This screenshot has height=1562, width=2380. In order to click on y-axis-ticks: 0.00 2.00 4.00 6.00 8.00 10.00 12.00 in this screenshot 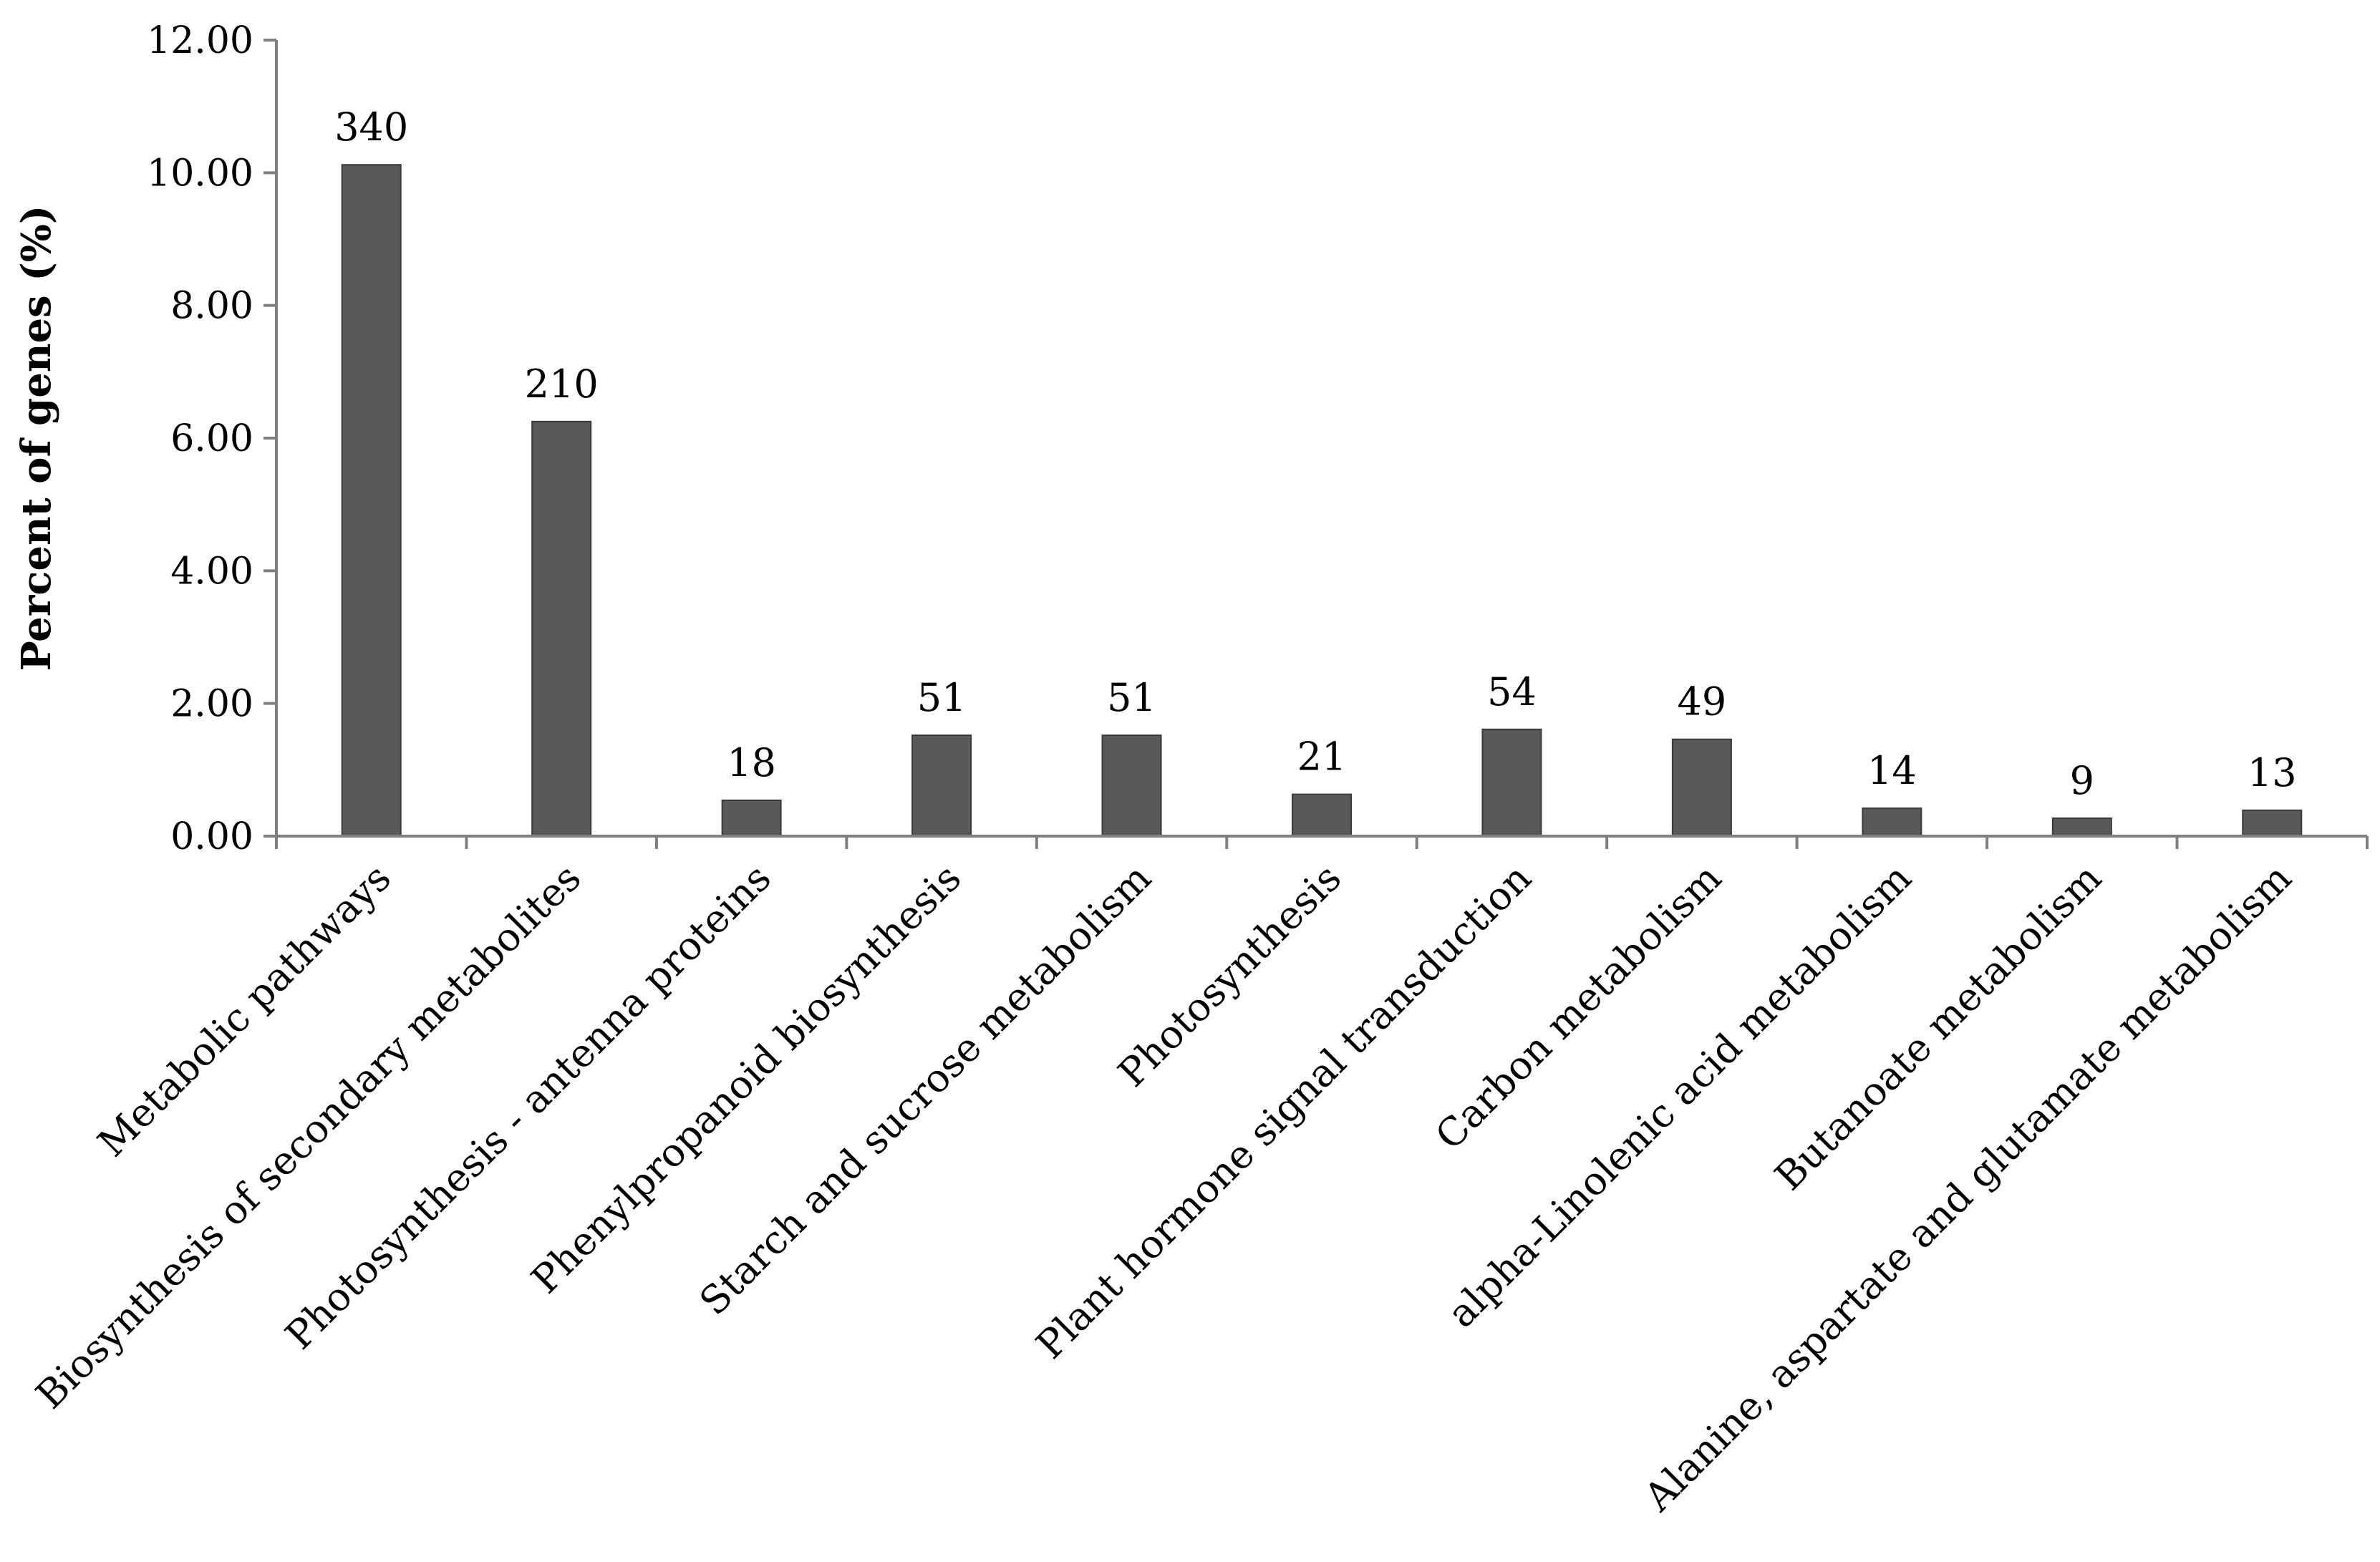, I will do `click(211, 438)`.